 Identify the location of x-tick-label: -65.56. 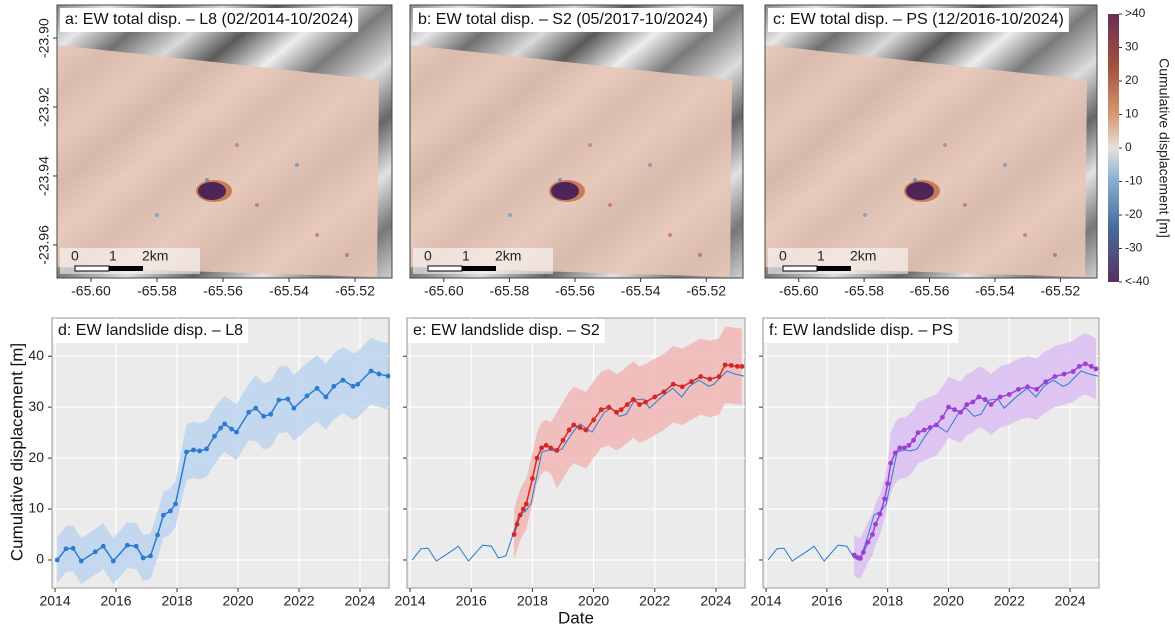
(930, 291).